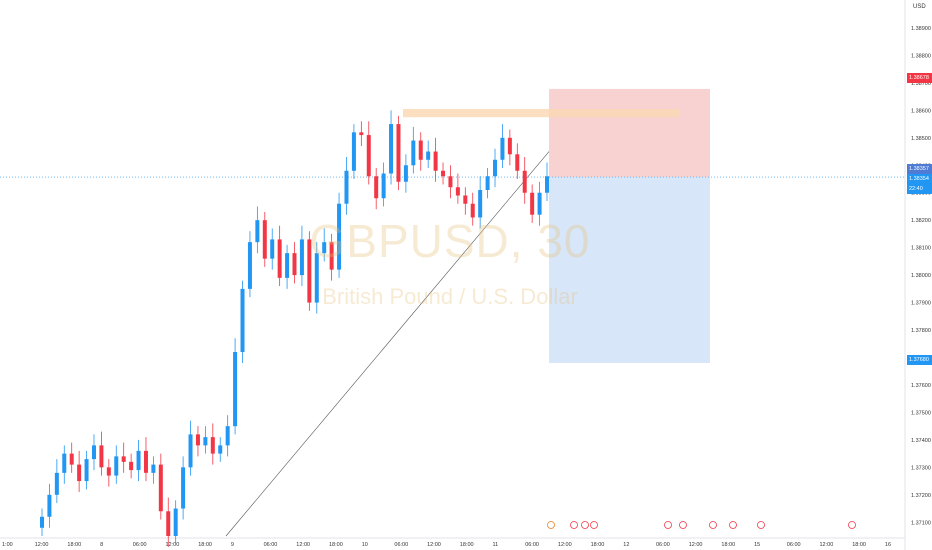  I want to click on take-profit-zone, so click(629, 270).